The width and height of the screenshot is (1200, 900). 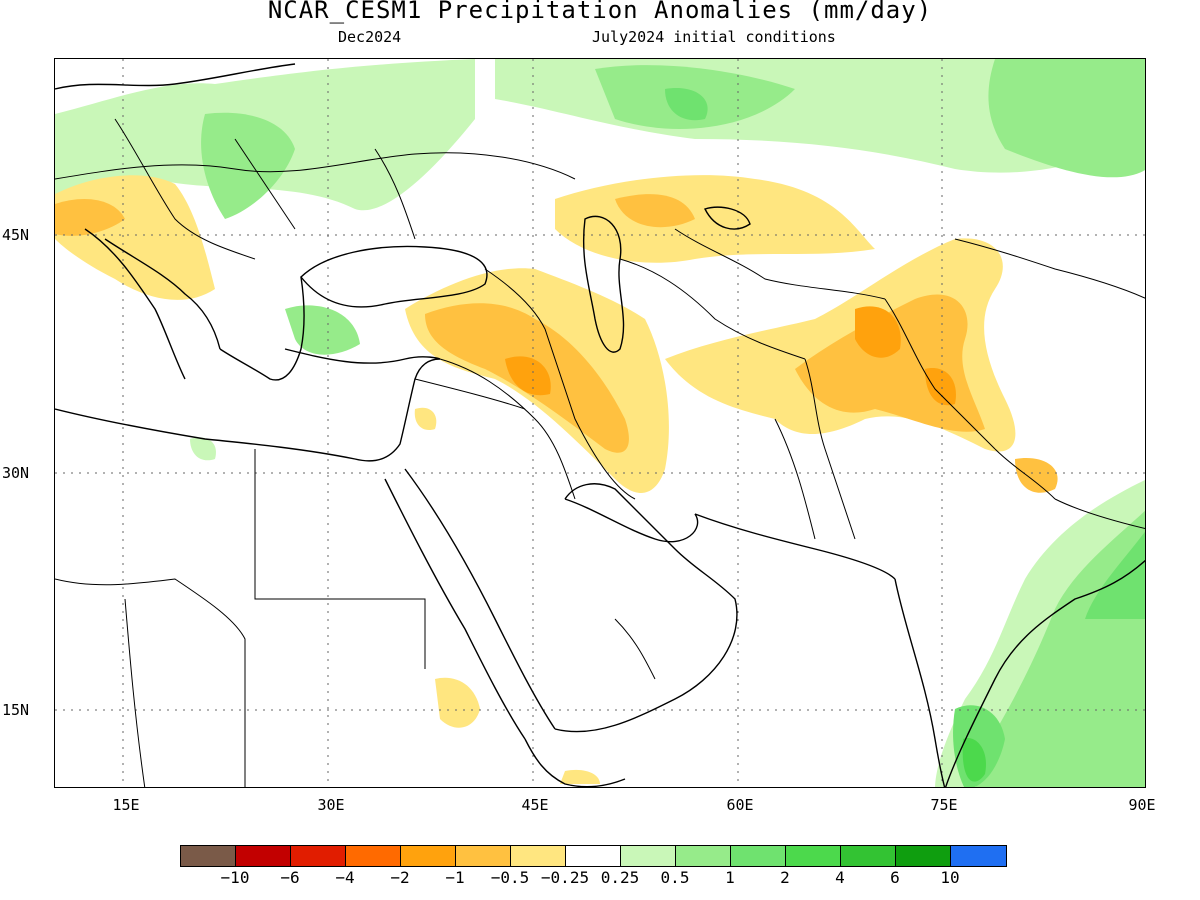 What do you see at coordinates (785, 877) in the screenshot?
I see `legend-label: 2` at bounding box center [785, 877].